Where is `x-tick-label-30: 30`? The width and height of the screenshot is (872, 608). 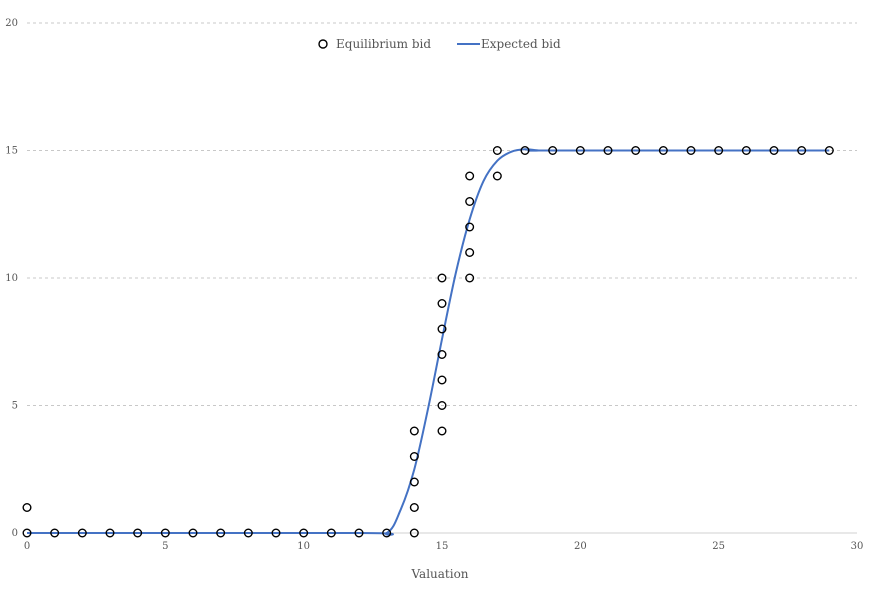
x-tick-label-30: 30 is located at coordinates (857, 546).